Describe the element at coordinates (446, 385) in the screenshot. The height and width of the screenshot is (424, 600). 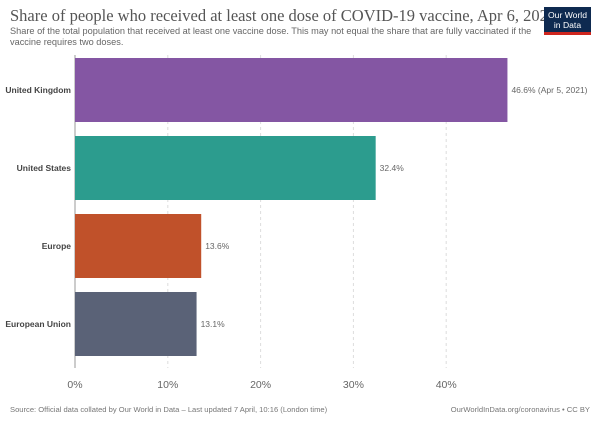
I see `x-tick-label: 40%` at that location.